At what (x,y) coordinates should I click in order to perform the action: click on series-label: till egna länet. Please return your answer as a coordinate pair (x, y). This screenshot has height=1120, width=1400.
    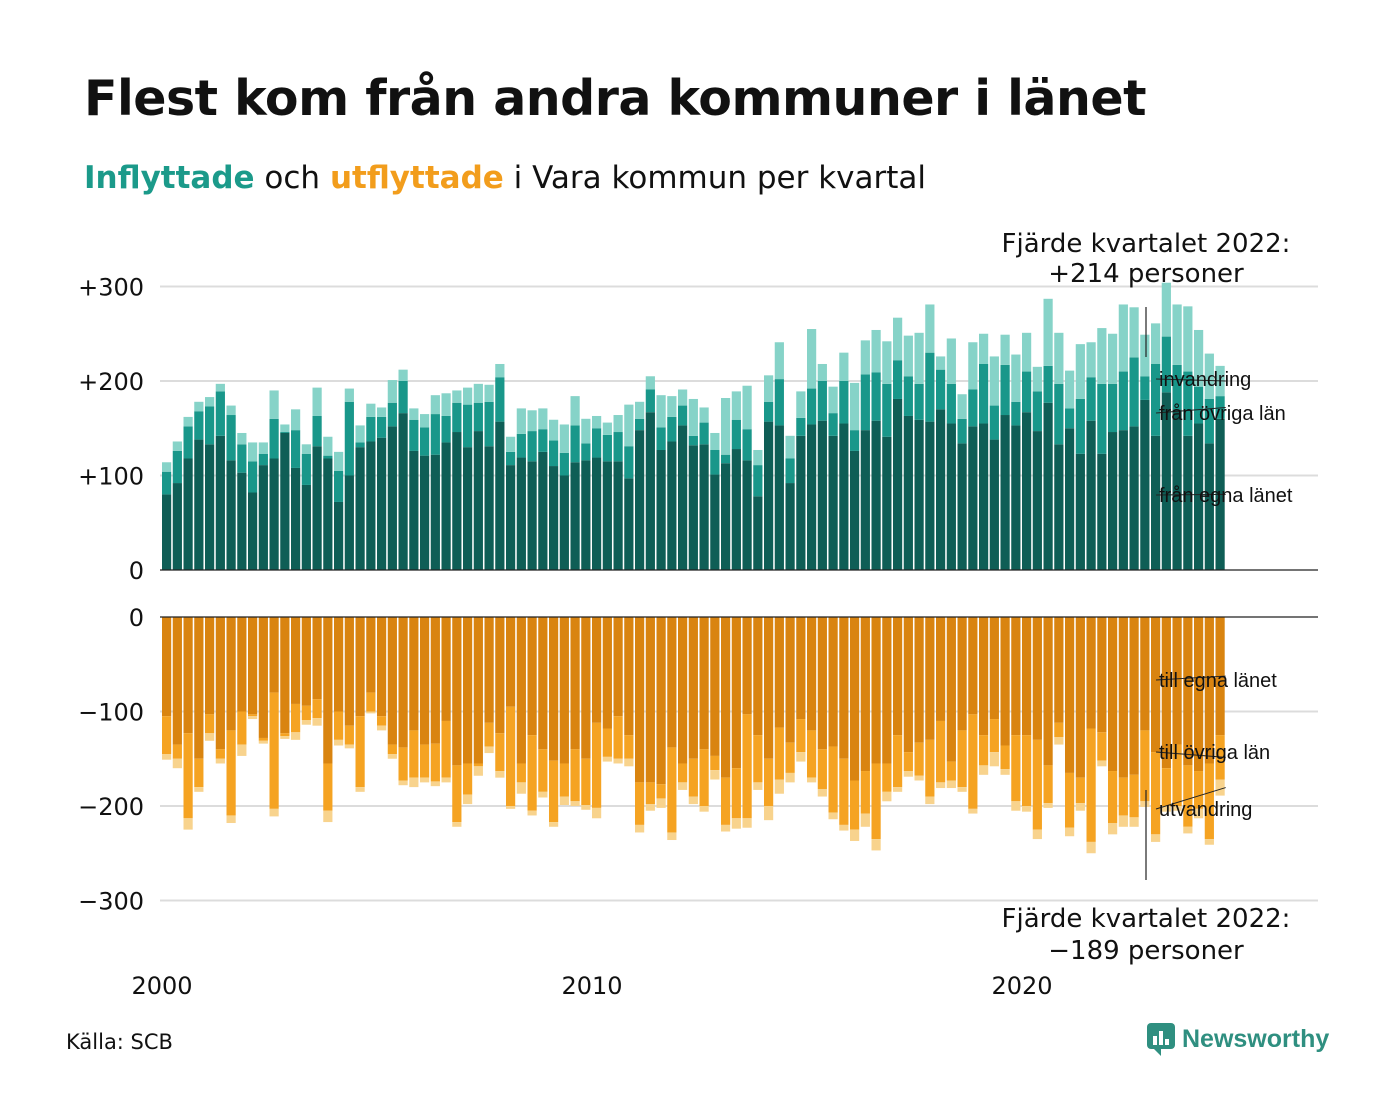
    Looking at the image, I should click on (1218, 681).